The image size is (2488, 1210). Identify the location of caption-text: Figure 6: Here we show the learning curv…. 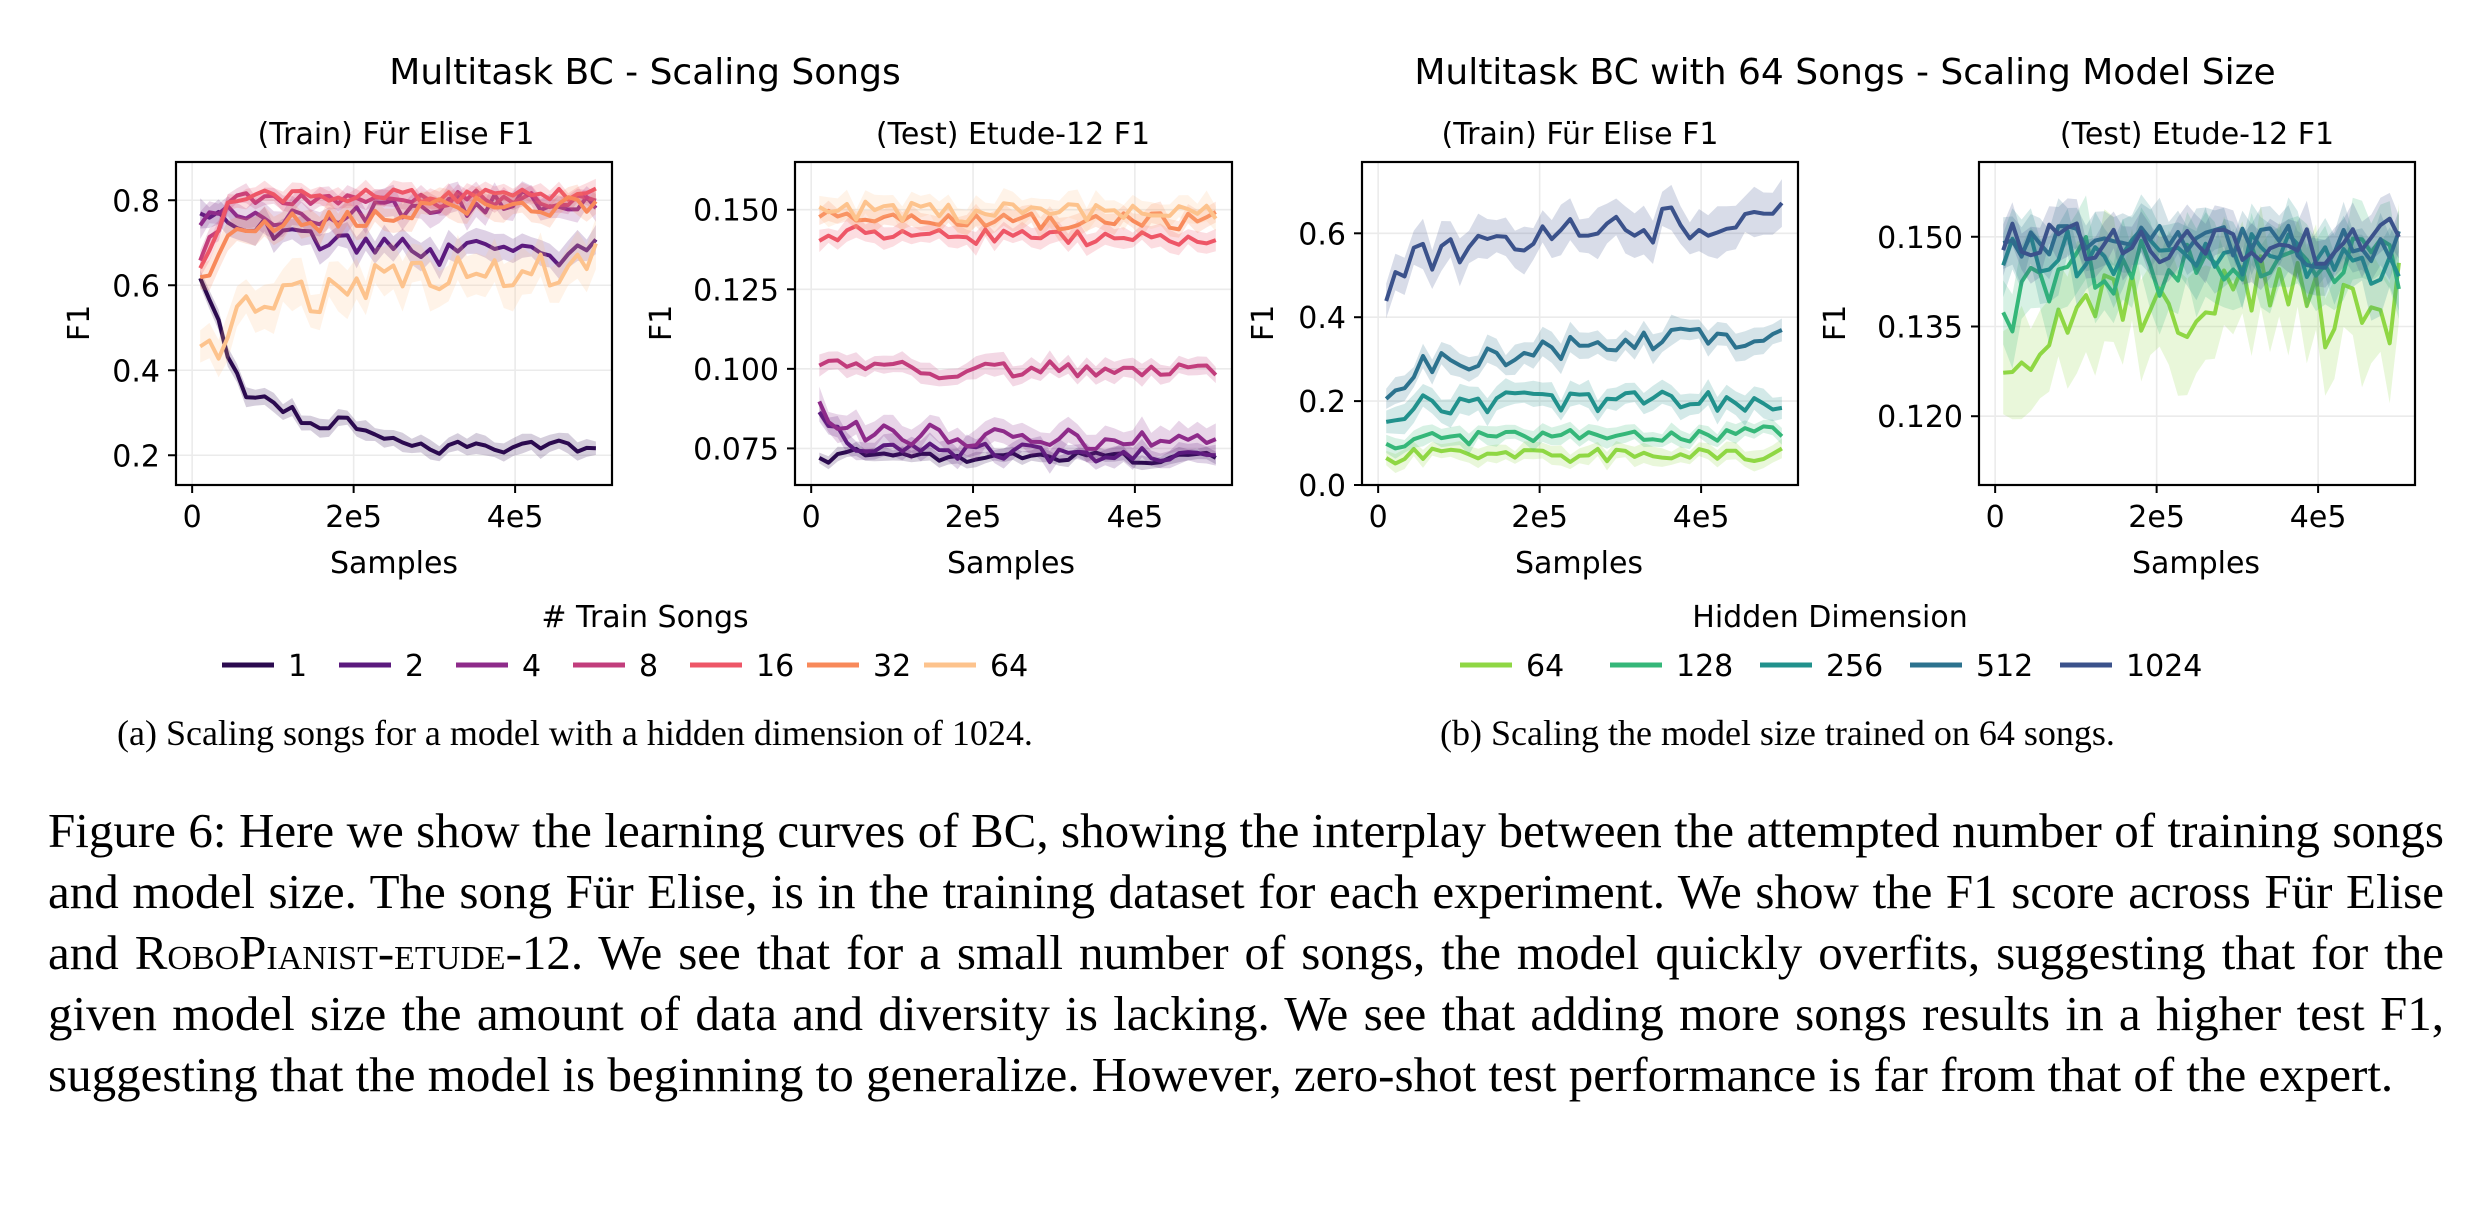
(1246, 891).